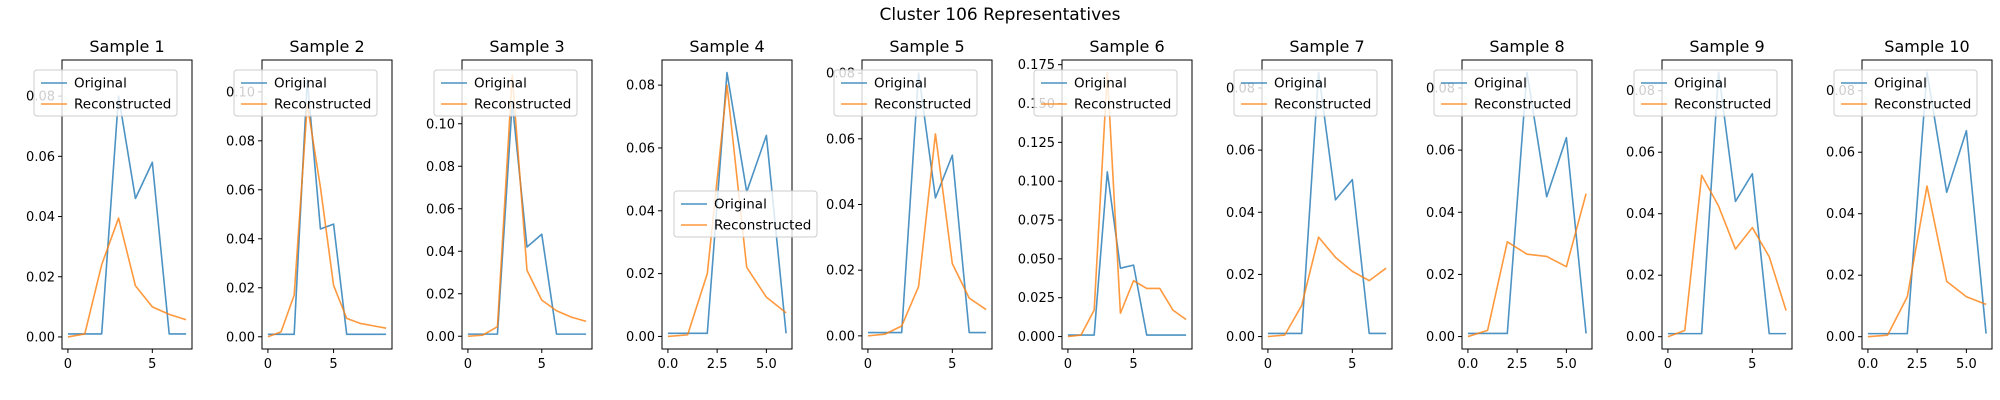 The image size is (2000, 400). Describe the element at coordinates (668, 364) in the screenshot. I see `x-tick-label: 0.0` at that location.